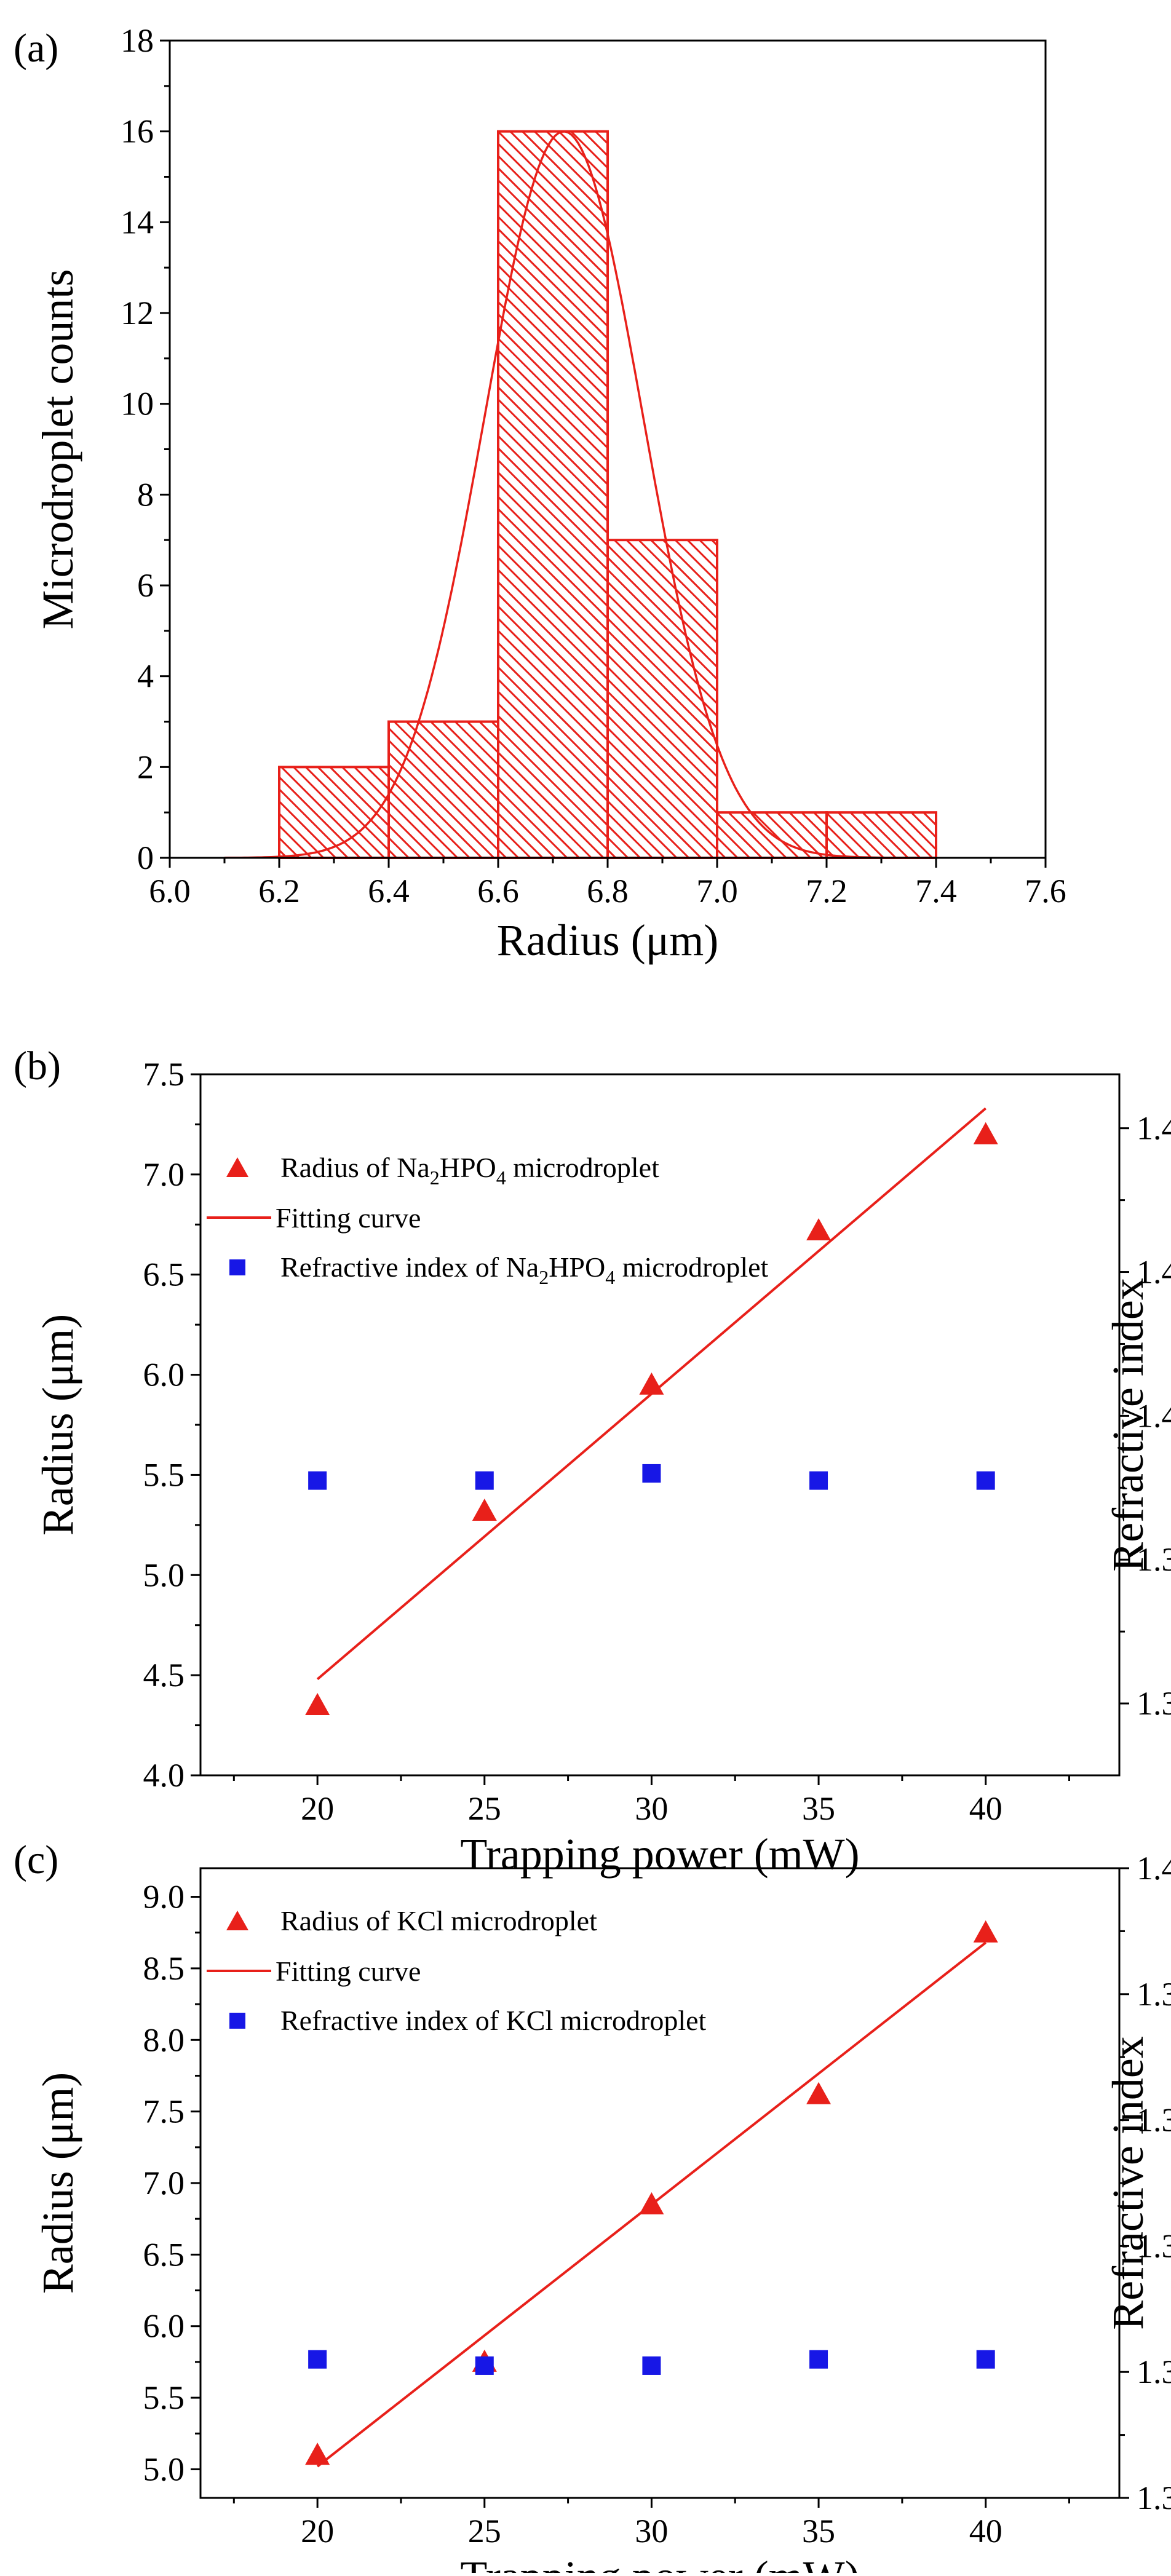 The width and height of the screenshot is (1171, 2576). Describe the element at coordinates (818, 2532) in the screenshot. I see `x-tick-label: 35` at that location.